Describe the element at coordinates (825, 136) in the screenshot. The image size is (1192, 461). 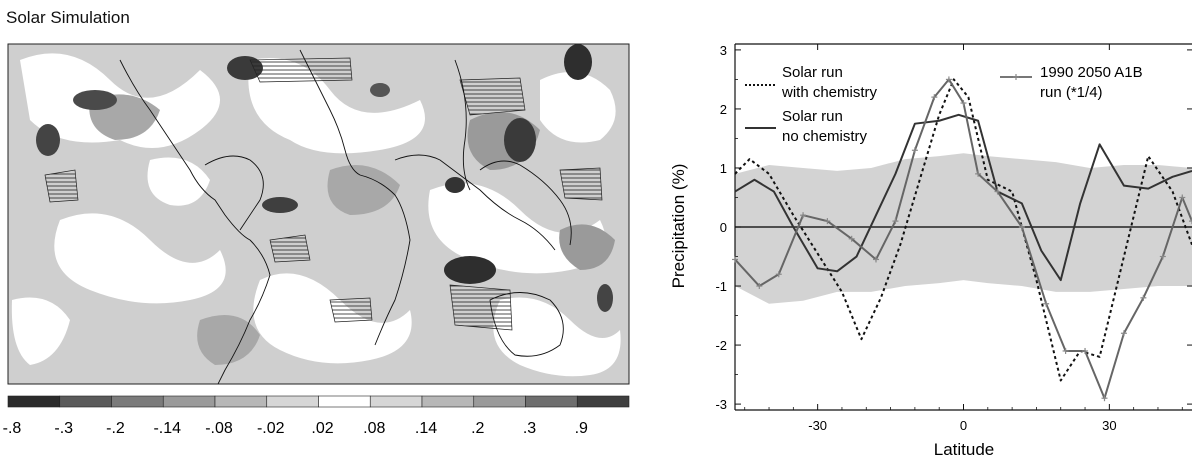
I see `legend-label: no chemistry` at that location.